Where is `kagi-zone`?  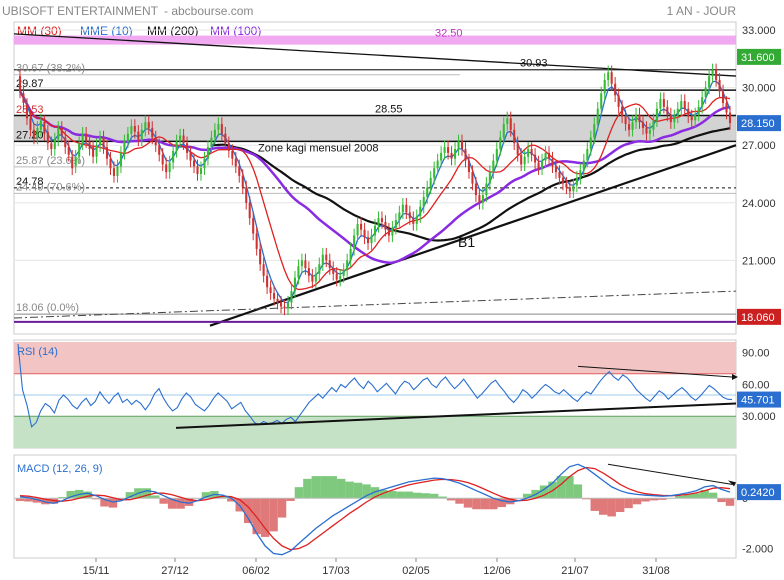
kagi-zone is located at coordinates (375, 128).